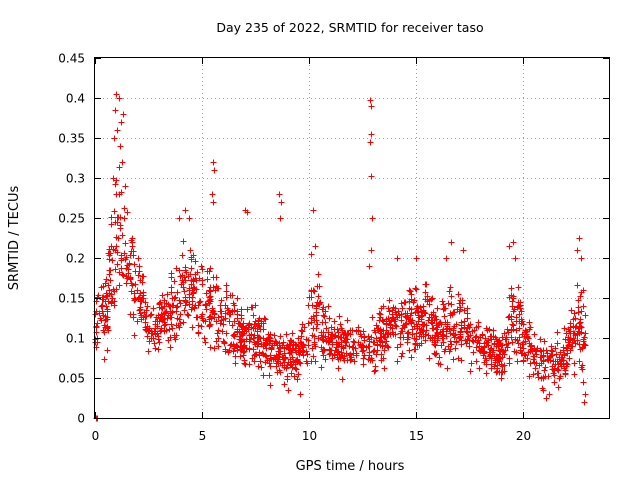 The height and width of the screenshot is (480, 640). What do you see at coordinates (71, 219) in the screenshot?
I see `y-tick-label: 0.25` at bounding box center [71, 219].